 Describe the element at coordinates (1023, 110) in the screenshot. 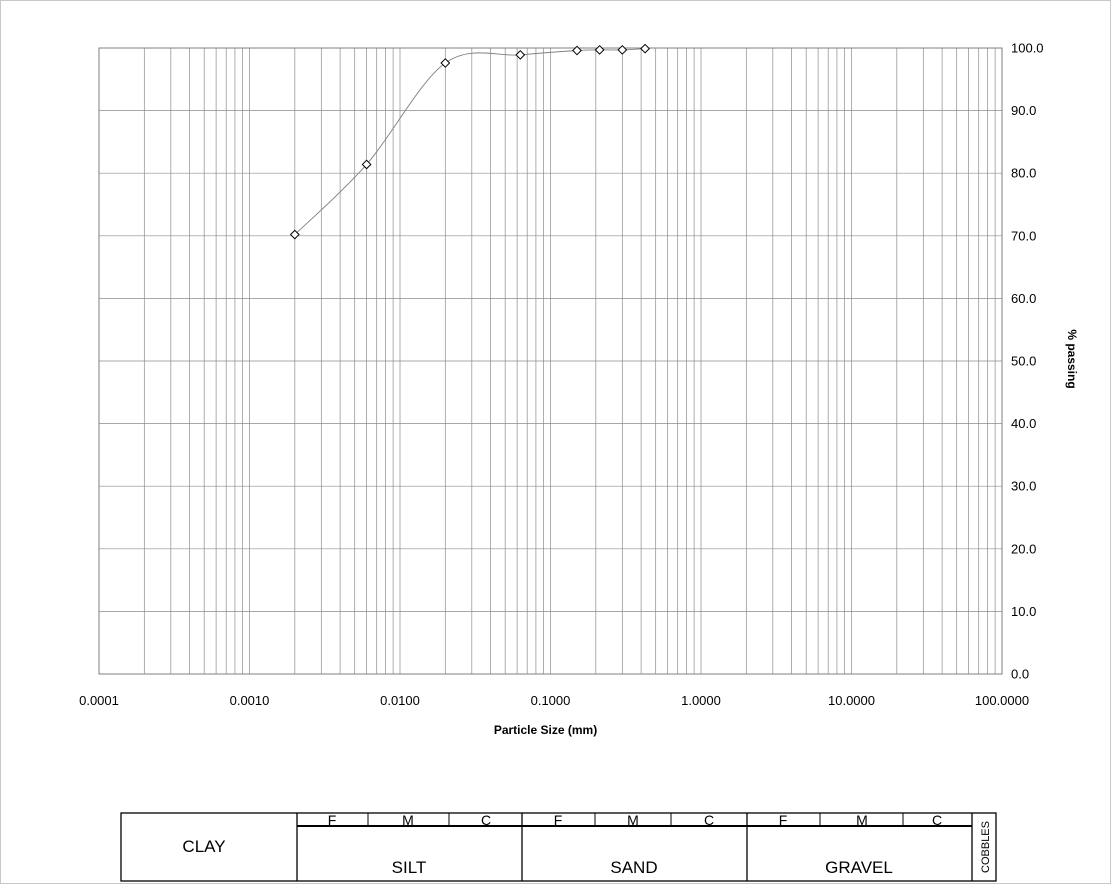

I see `y-tick-label: 90.0` at that location.